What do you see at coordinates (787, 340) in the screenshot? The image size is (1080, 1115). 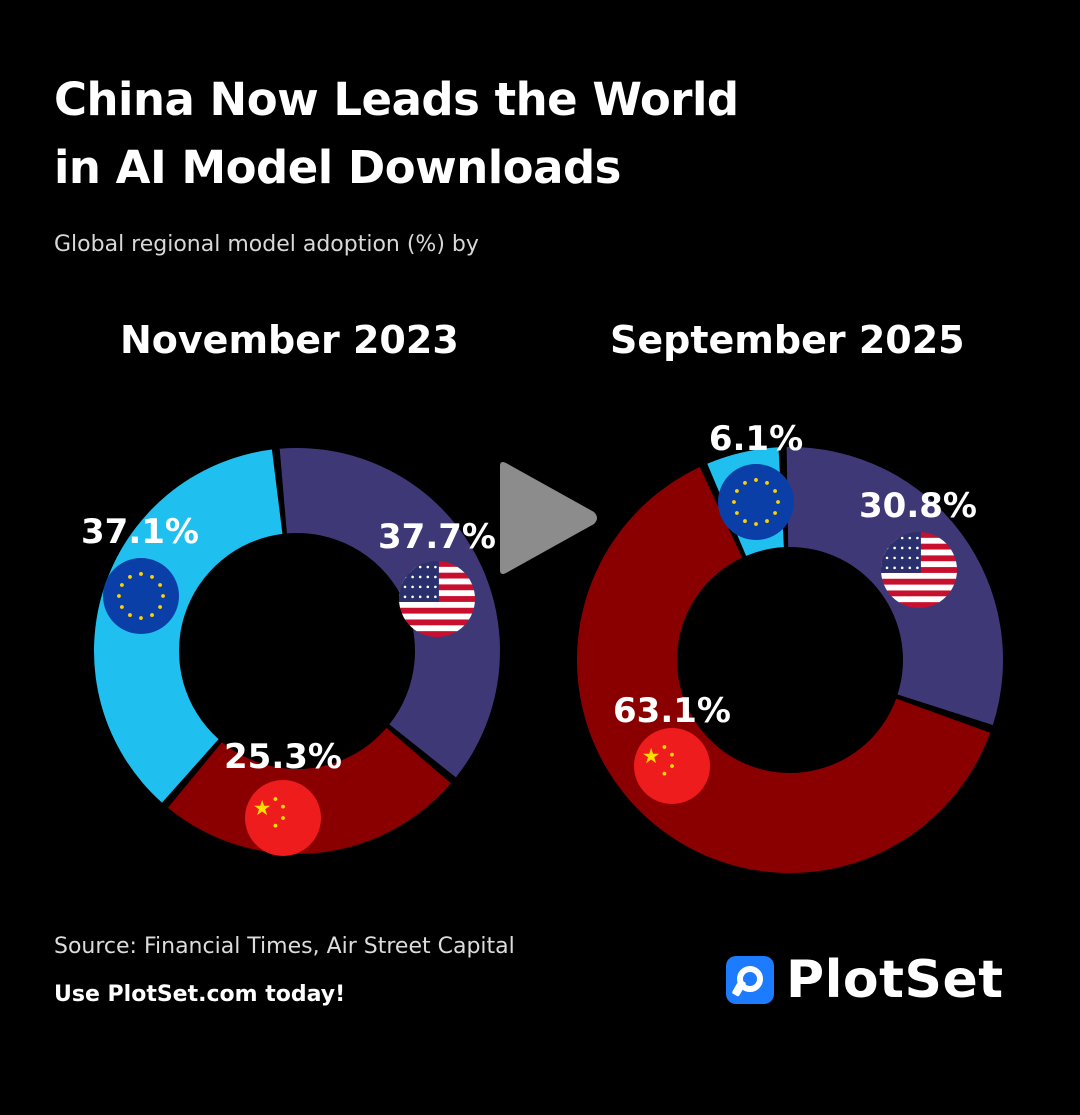 I see `right-chart-title: September 2025` at bounding box center [787, 340].